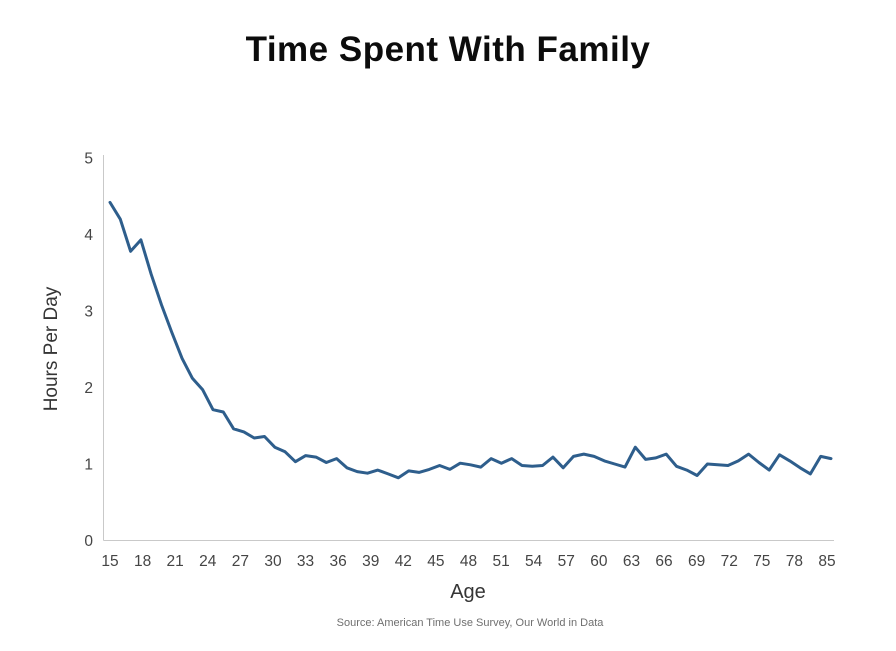  I want to click on x-tick-label: 15, so click(109, 561).